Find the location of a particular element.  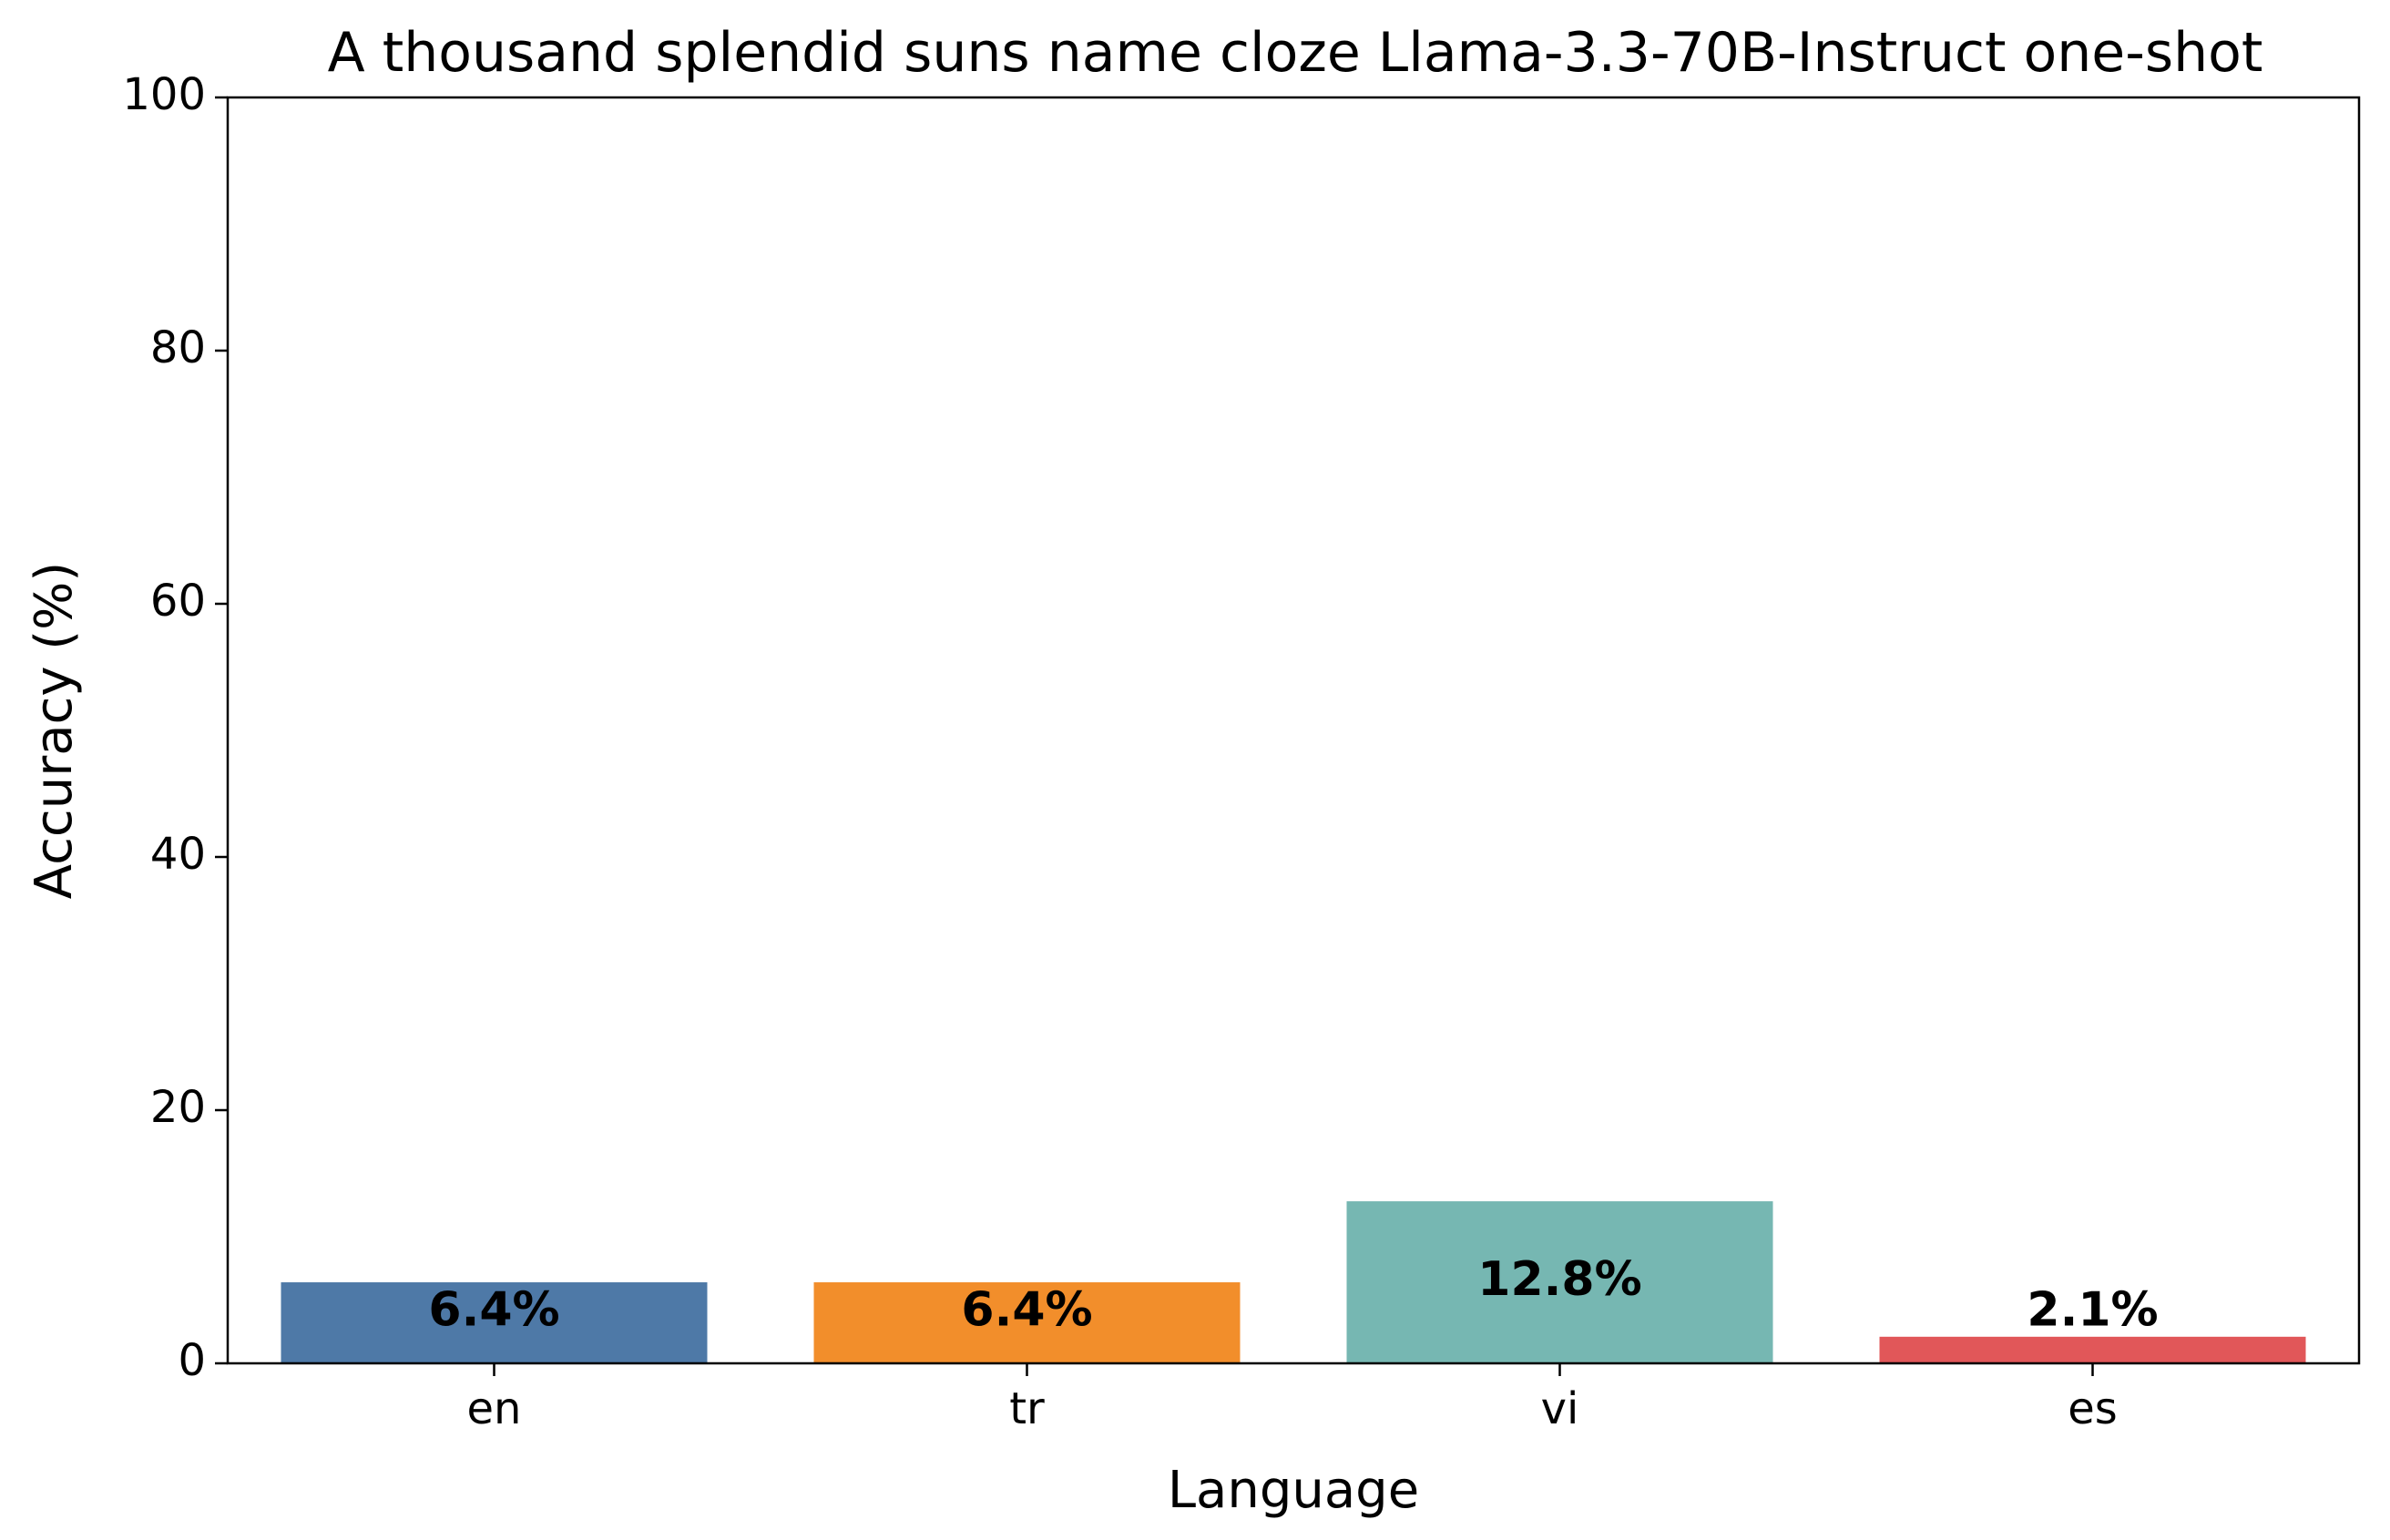

bar-en is located at coordinates (494, 1322).